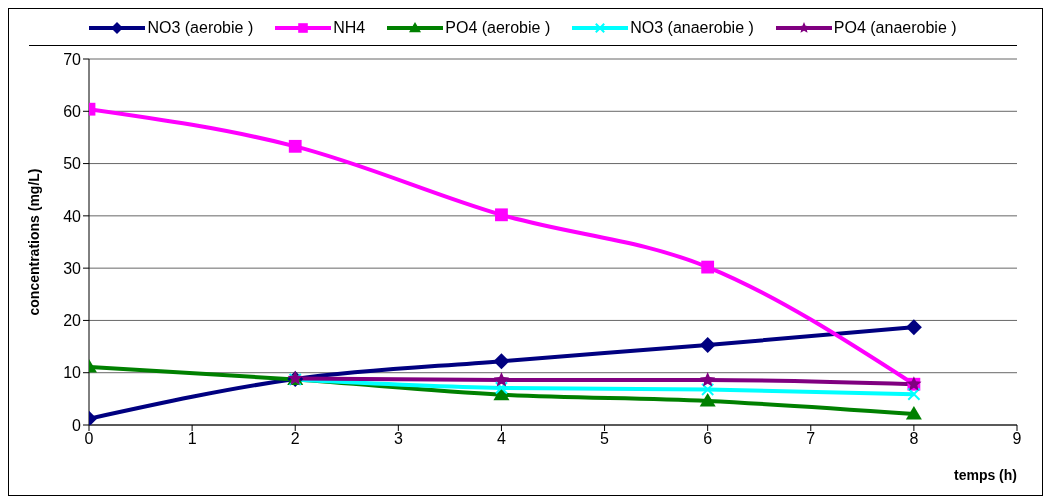 The height and width of the screenshot is (504, 1051). What do you see at coordinates (498, 28) in the screenshot?
I see `legend-label: PO4 (aerobie )` at bounding box center [498, 28].